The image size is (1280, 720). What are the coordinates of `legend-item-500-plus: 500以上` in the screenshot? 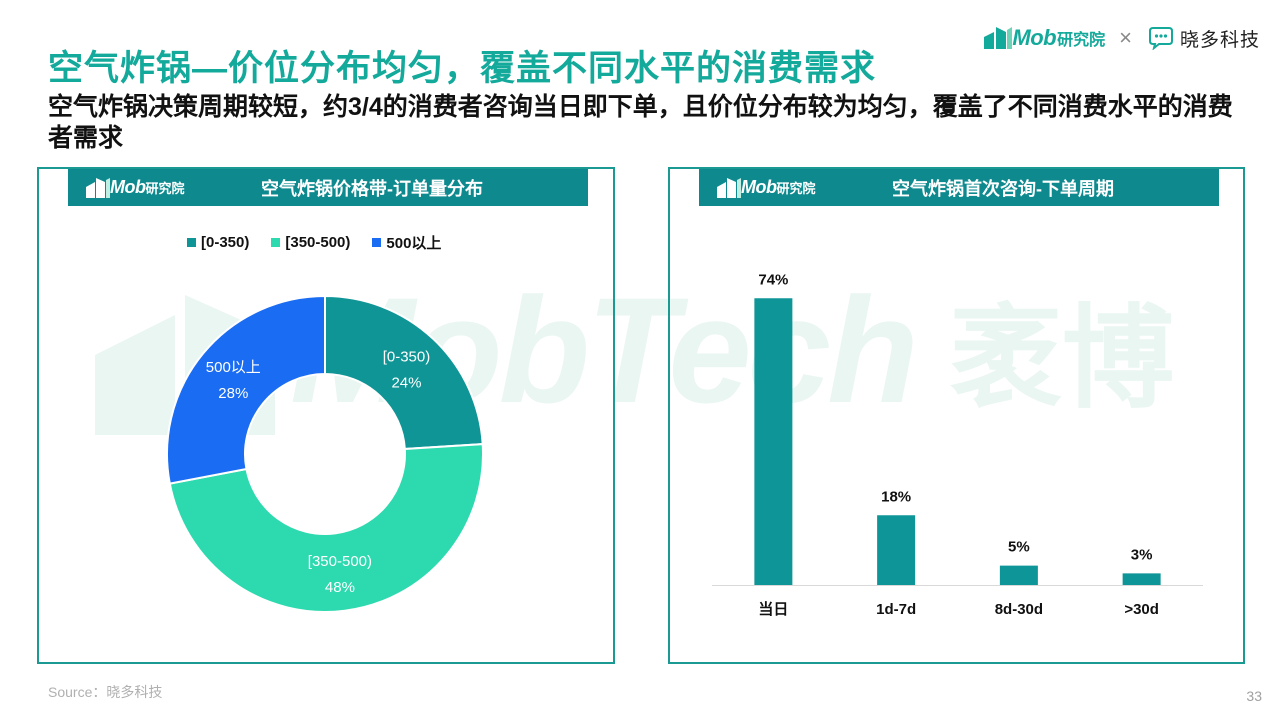 It's located at (406, 242).